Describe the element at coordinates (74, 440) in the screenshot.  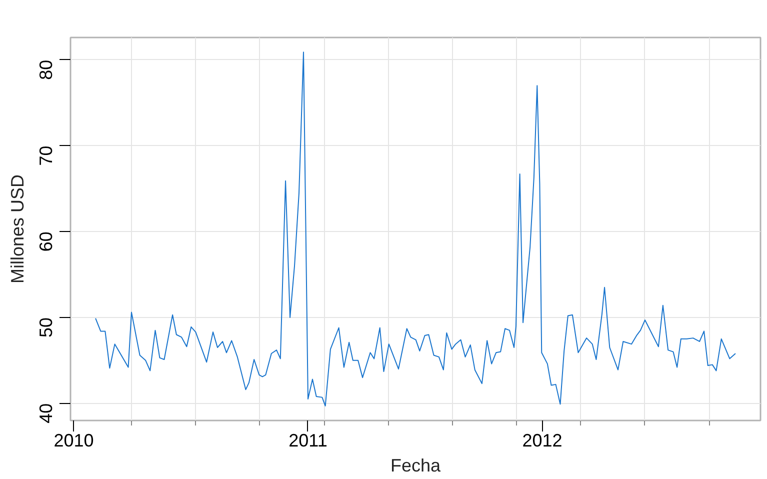
I see `x-tick-label: 2010` at that location.